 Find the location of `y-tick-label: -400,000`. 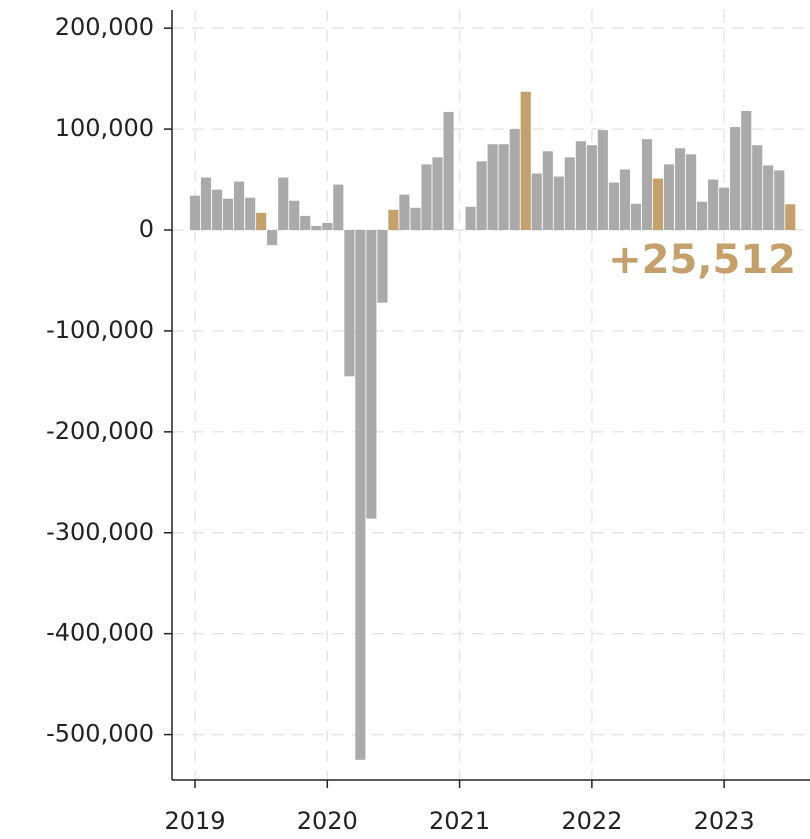

y-tick-label: -400,000 is located at coordinates (100, 633).